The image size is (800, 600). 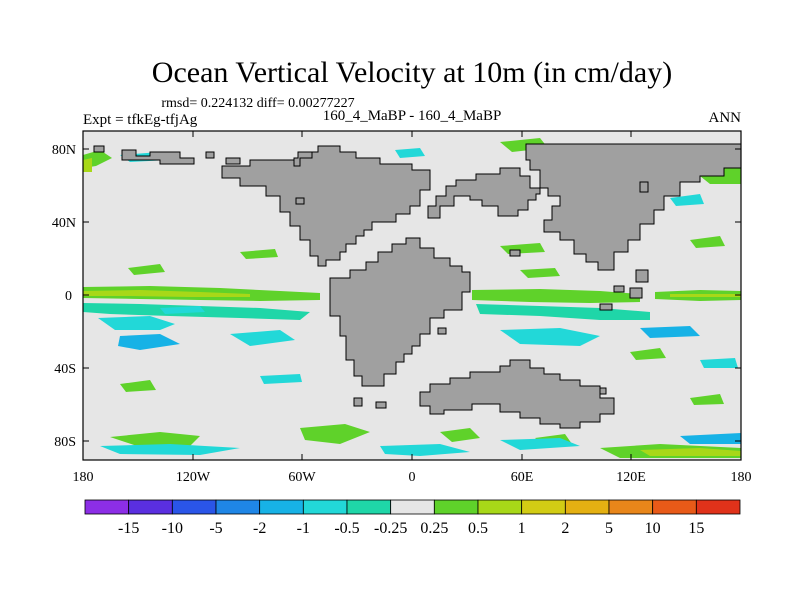 What do you see at coordinates (68, 296) in the screenshot?
I see `lat-label-0: 0` at bounding box center [68, 296].